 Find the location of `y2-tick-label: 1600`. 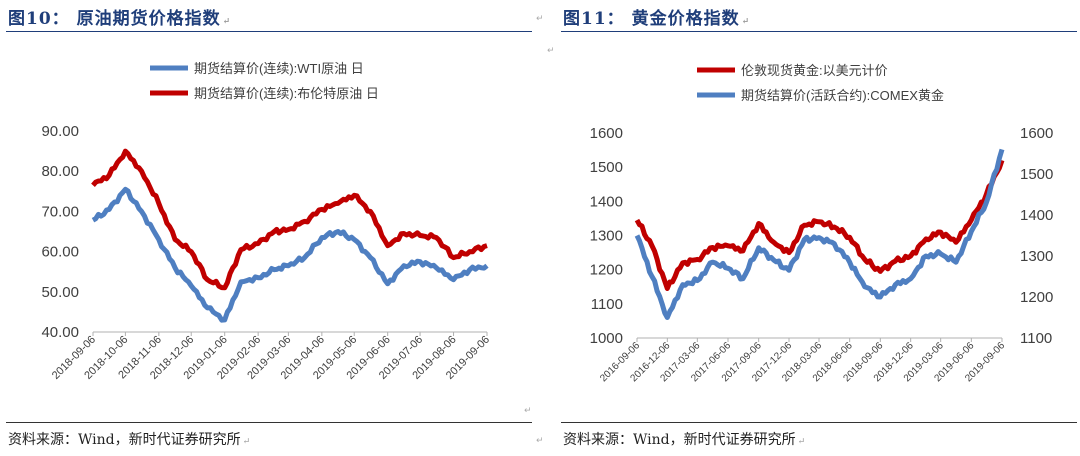

y2-tick-label: 1600 is located at coordinates (1036, 133).